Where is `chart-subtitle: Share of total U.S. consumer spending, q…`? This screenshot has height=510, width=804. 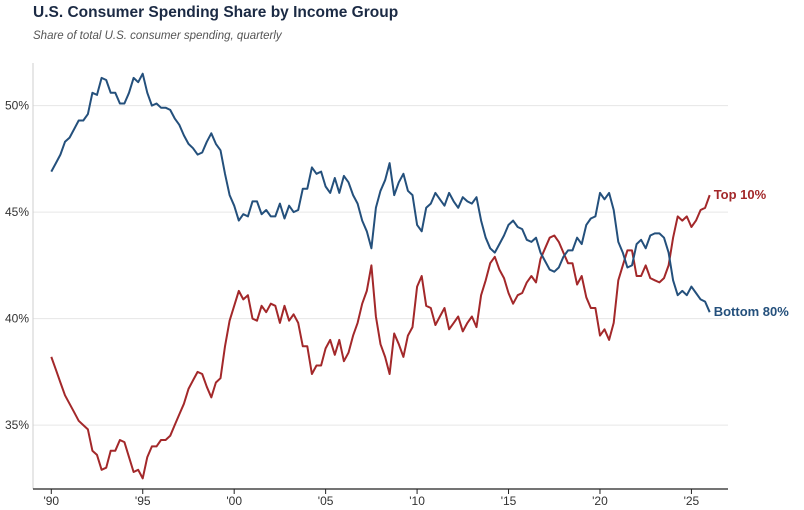 chart-subtitle: Share of total U.S. consumer spending, q… is located at coordinates (157, 36).